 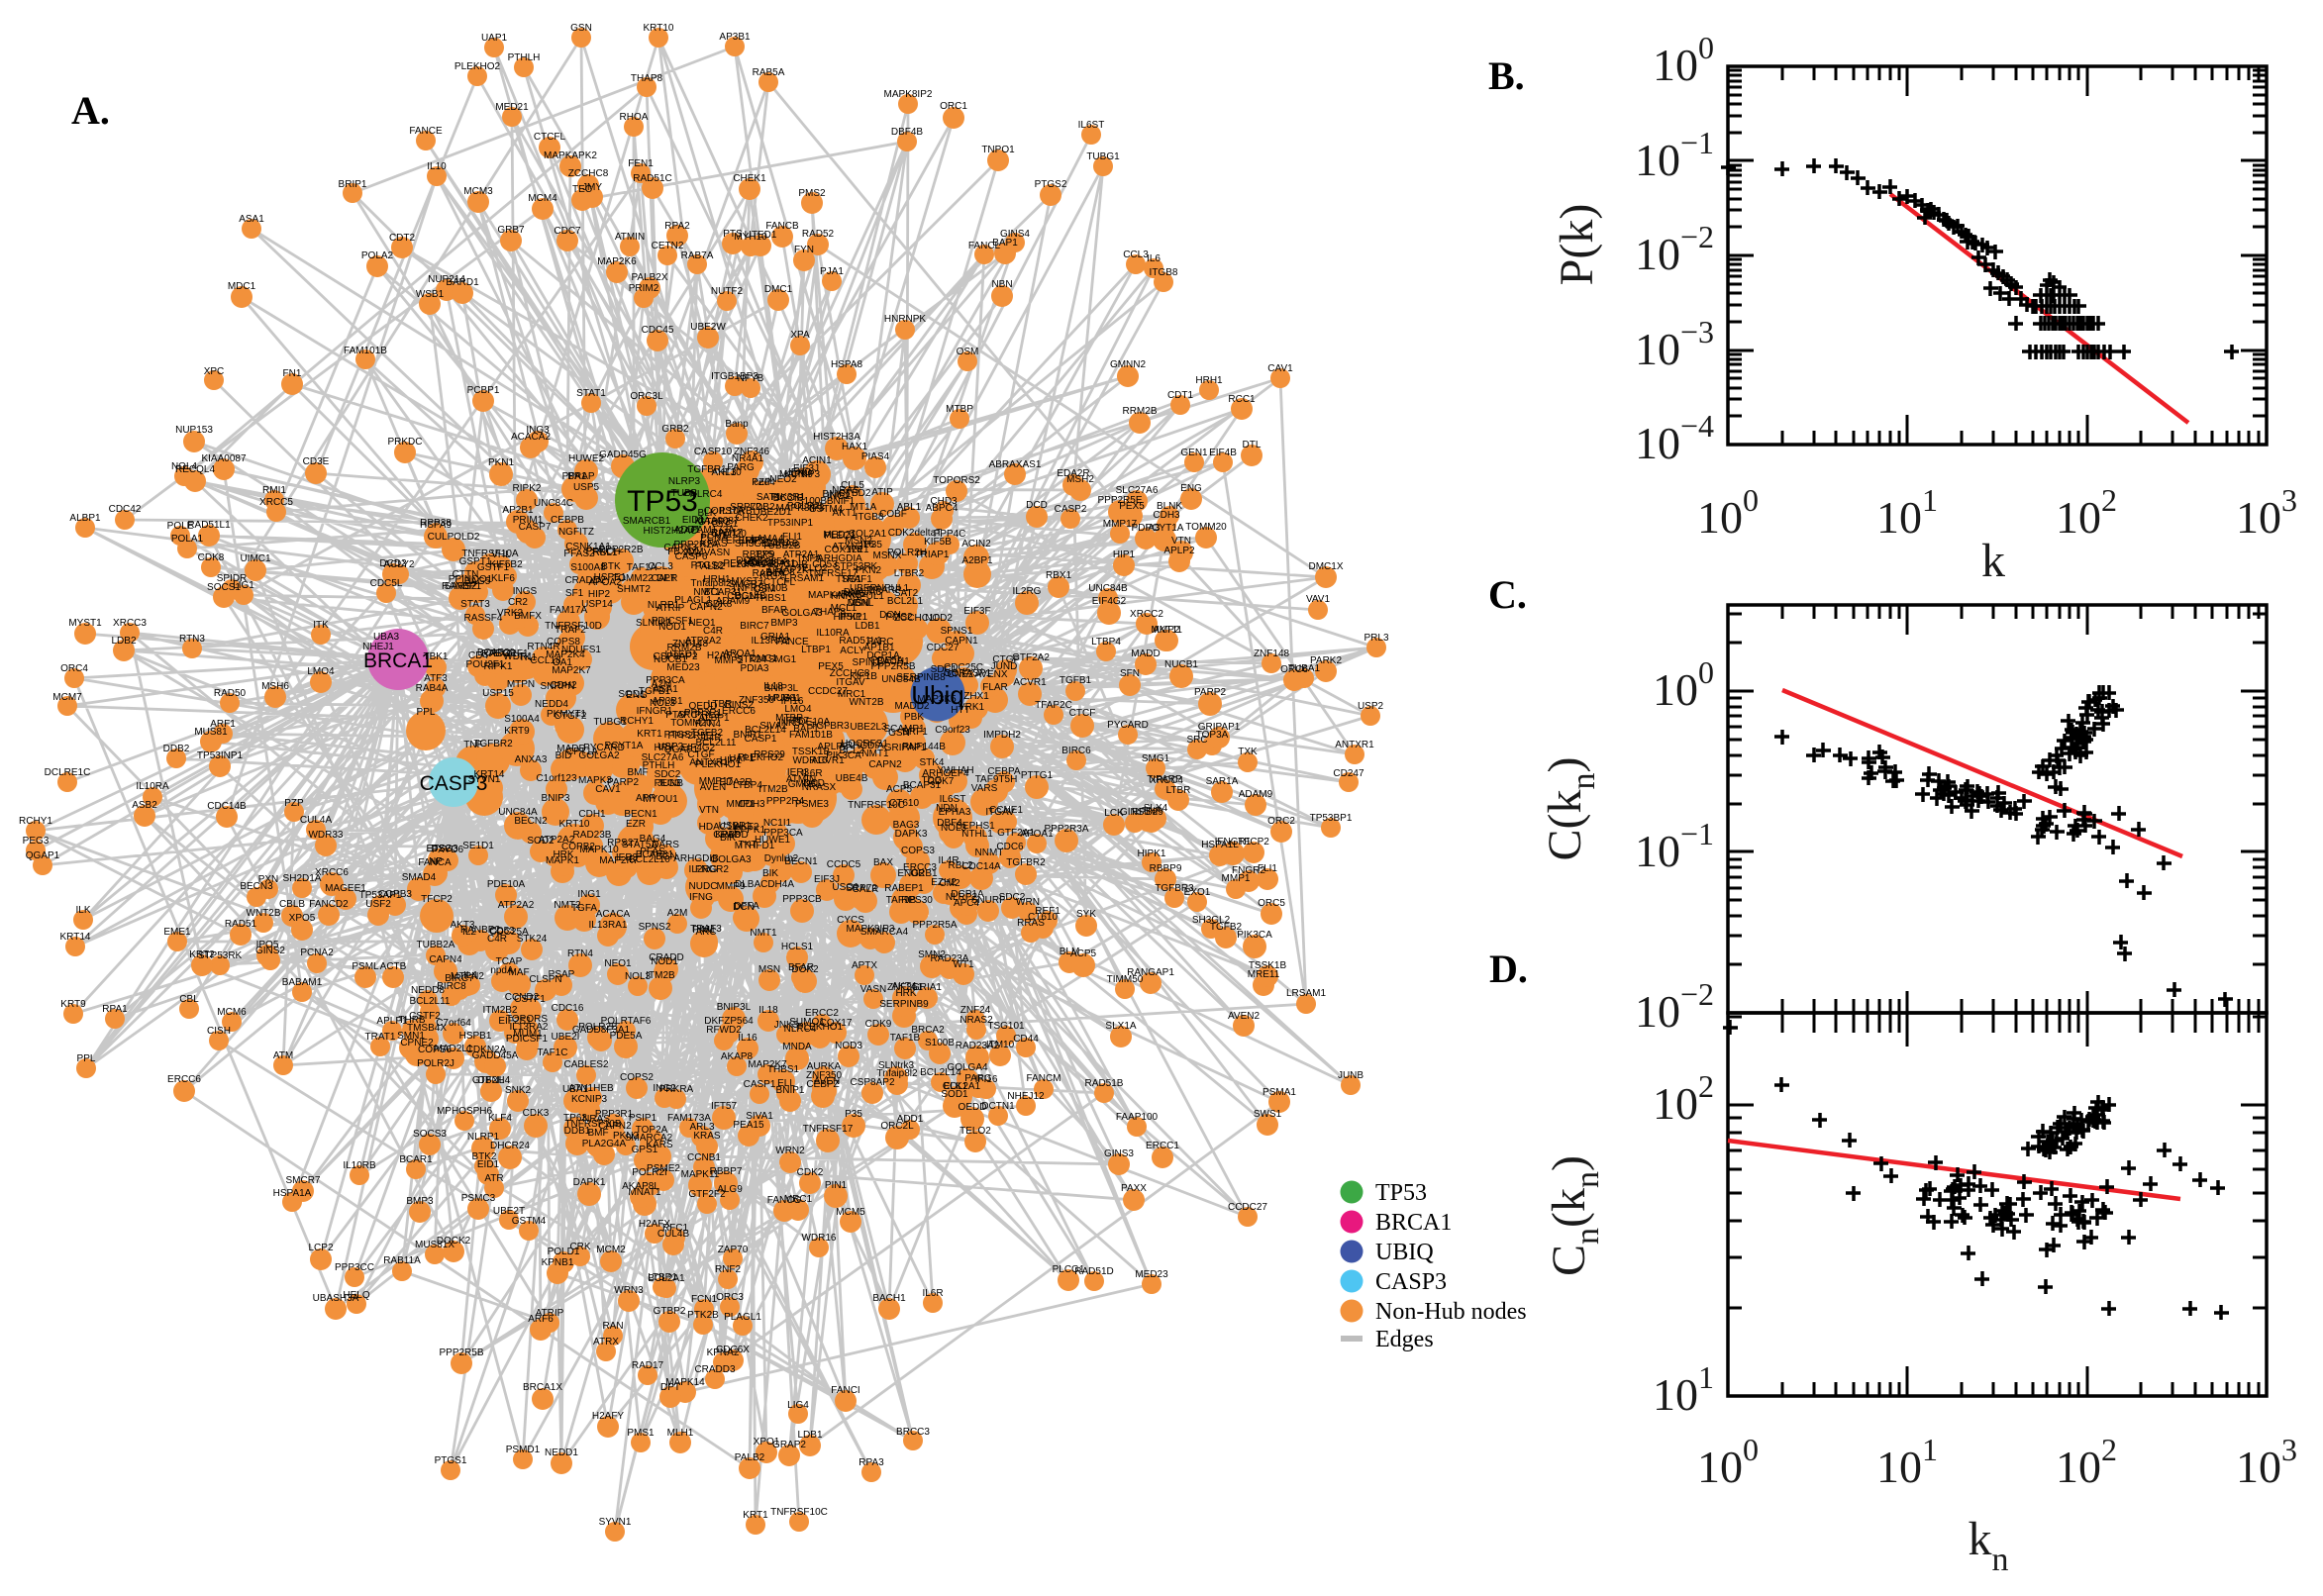 What do you see at coordinates (1114, 813) in the screenshot?
I see `svg-text: LCK` at bounding box center [1114, 813].